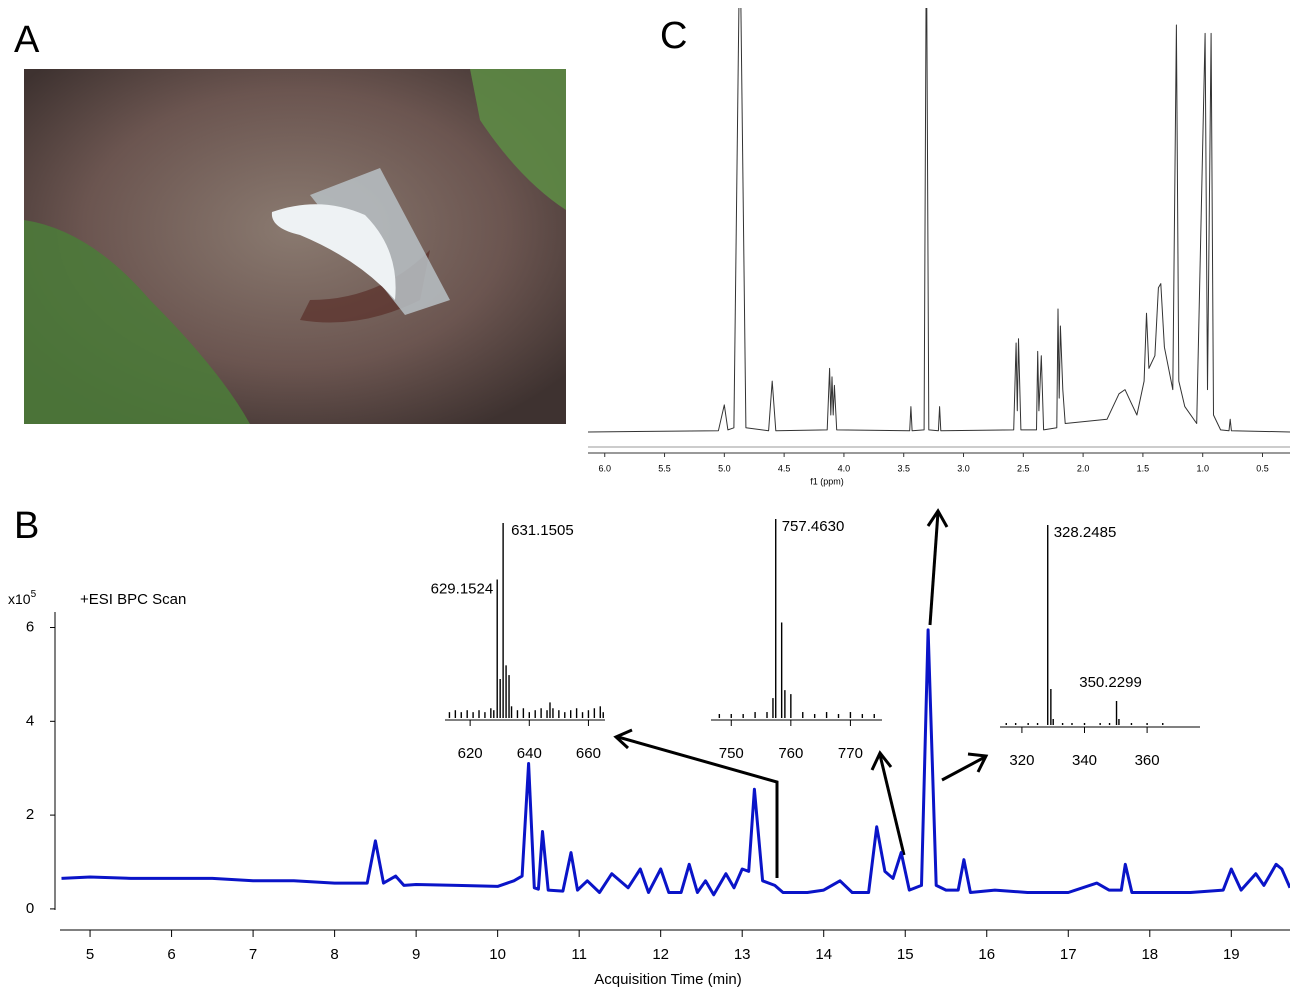 The width and height of the screenshot is (1290, 988). What do you see at coordinates (664, 468) in the screenshot?
I see `x-tick-label: 5.5` at bounding box center [664, 468].